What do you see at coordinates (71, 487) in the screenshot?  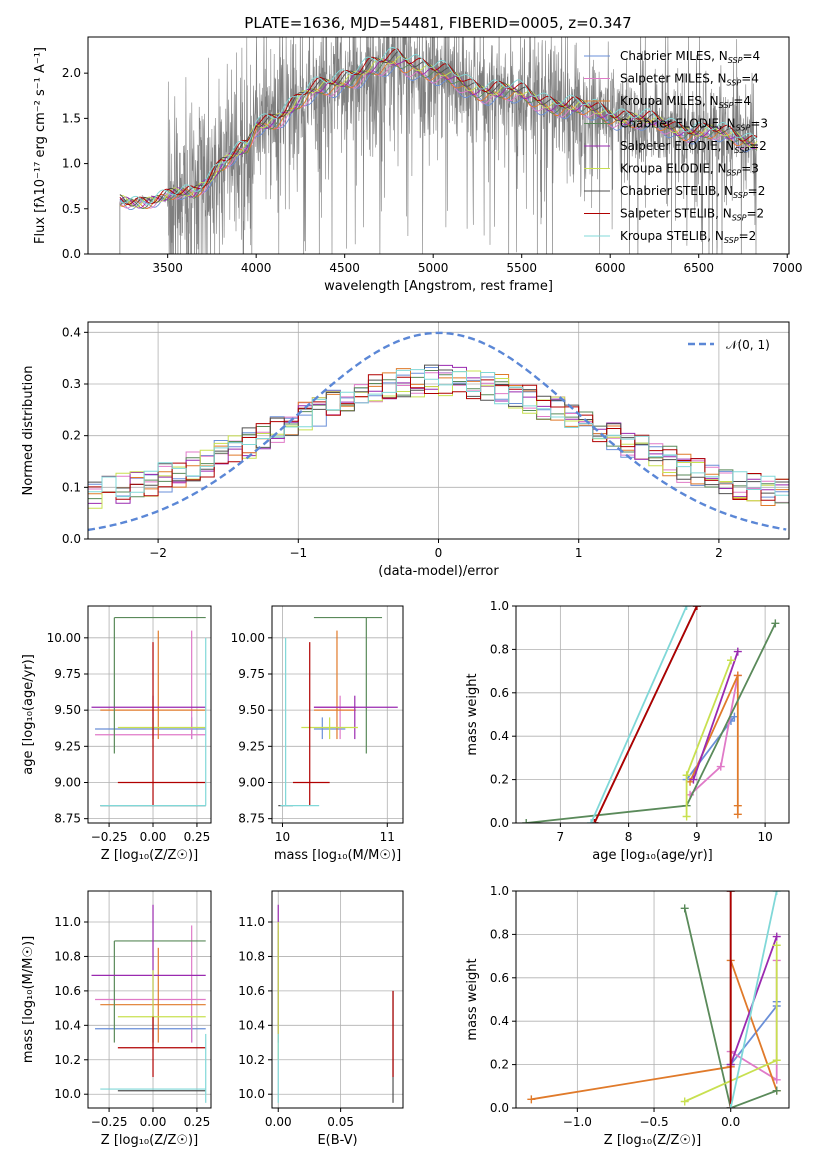 I see `y-tick-label: 0.1` at bounding box center [71, 487].